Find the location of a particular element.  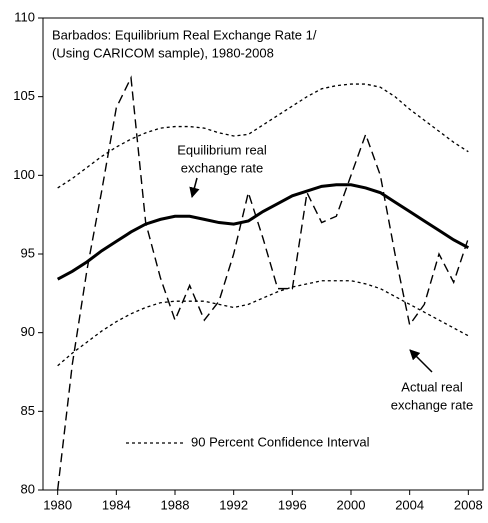

x-tick-label: 1992 is located at coordinates (233, 504).